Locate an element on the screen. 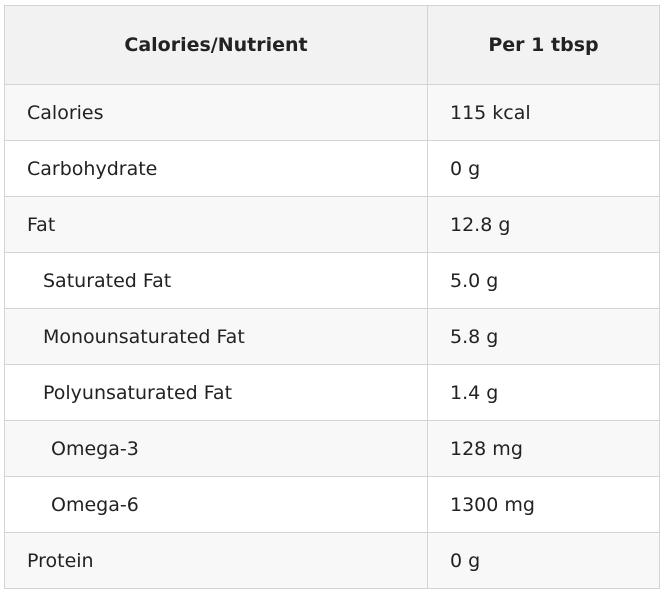  cell: 1300 mg is located at coordinates (543, 504).